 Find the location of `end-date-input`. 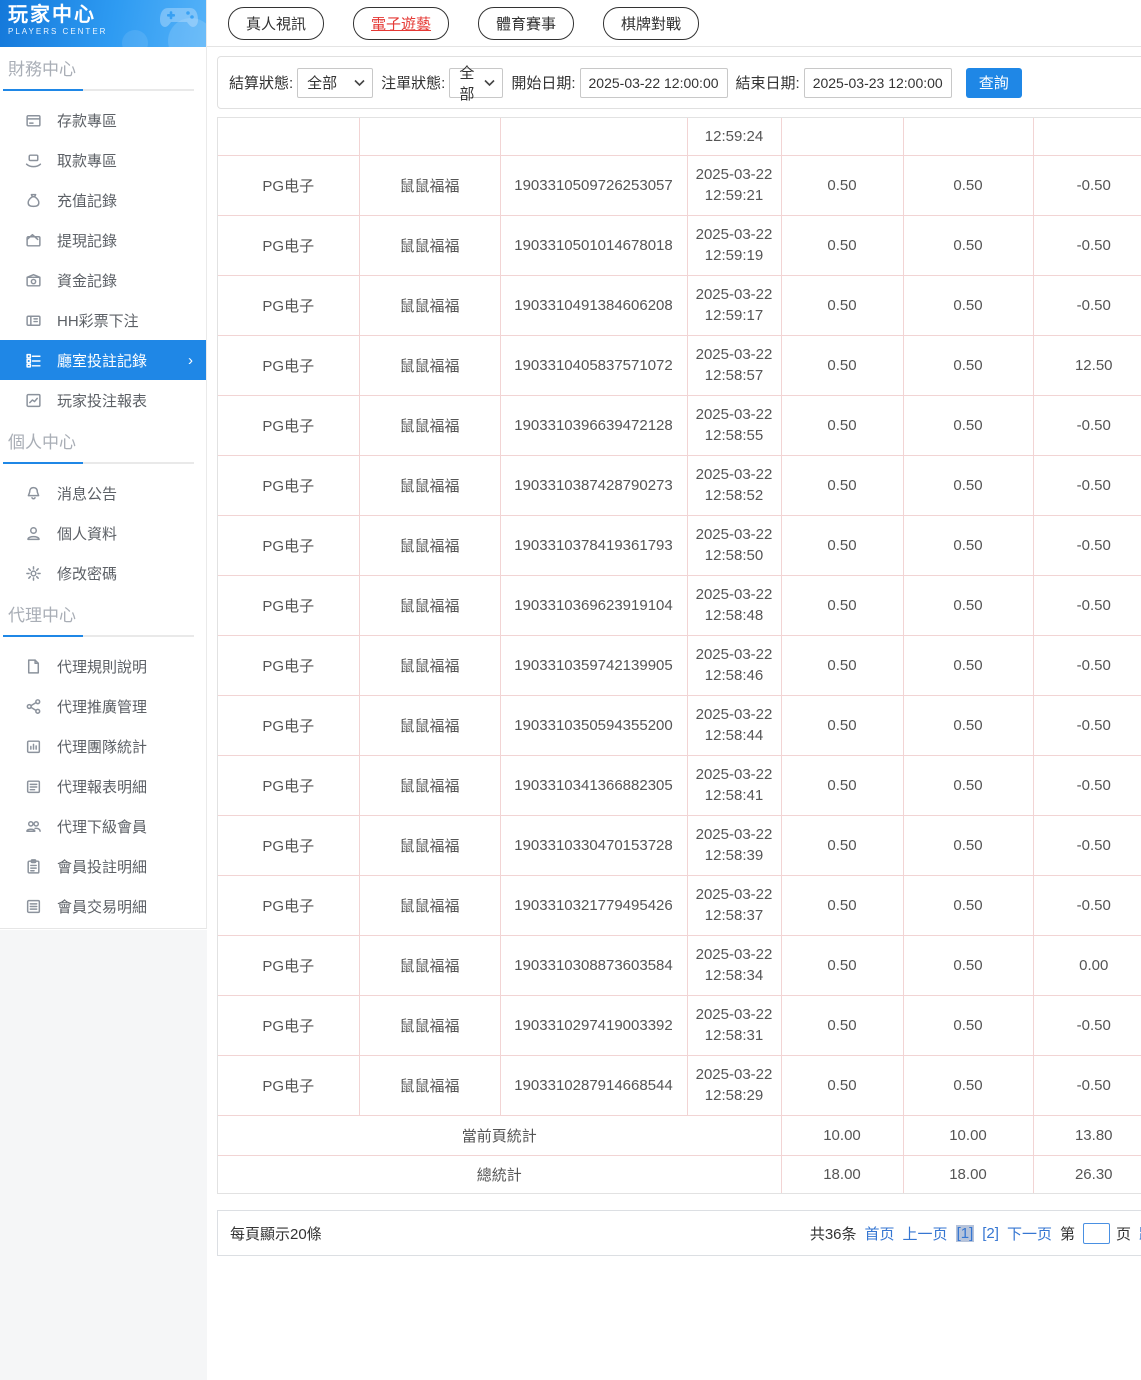

end-date-input is located at coordinates (877, 82).